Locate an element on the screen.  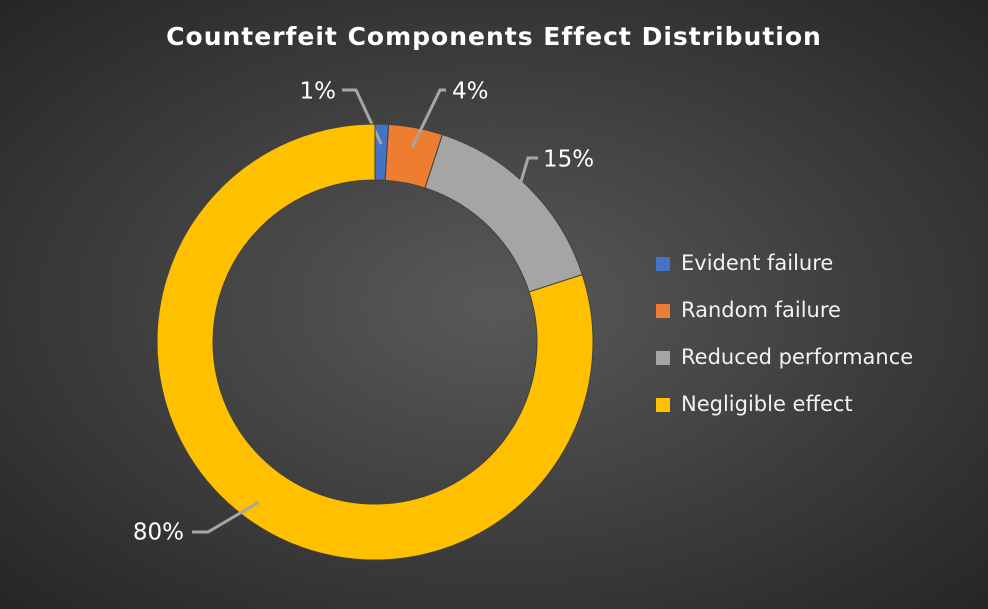
data-label: 15% is located at coordinates (568, 160).